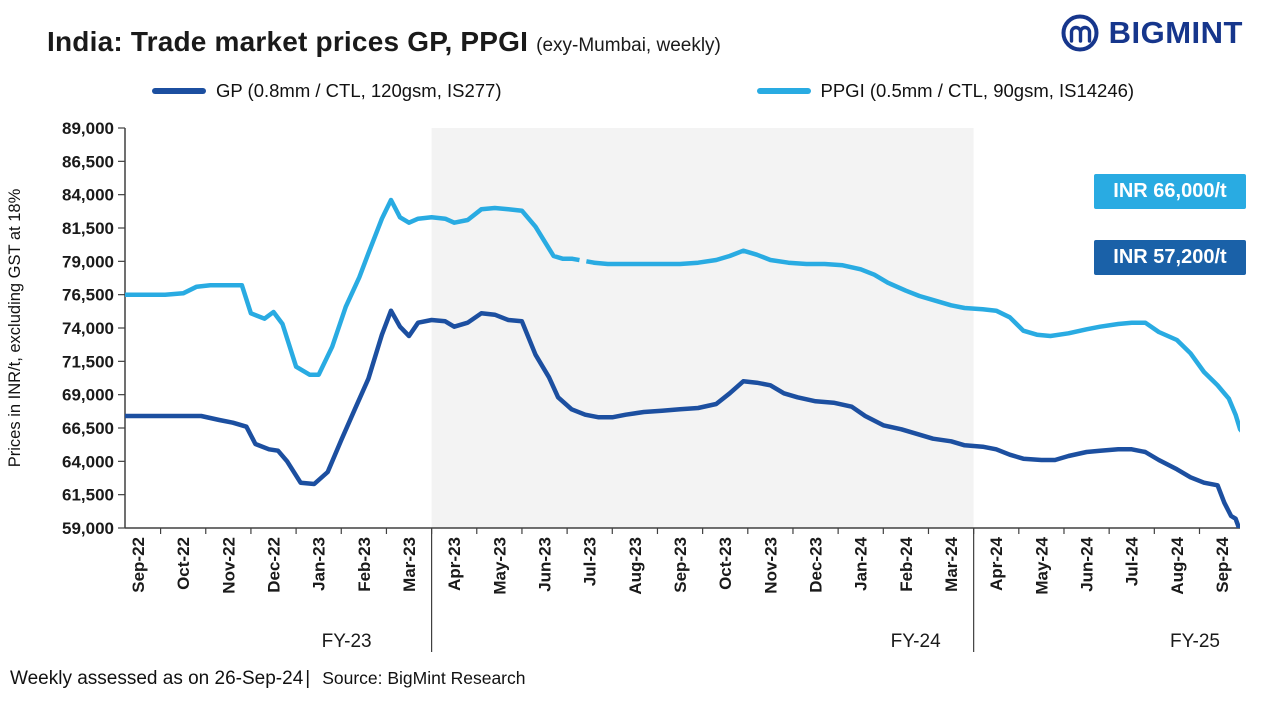 This screenshot has height=709, width=1261. What do you see at coordinates (1132, 561) in the screenshot?
I see `svg-text: Jul-24` at bounding box center [1132, 561].